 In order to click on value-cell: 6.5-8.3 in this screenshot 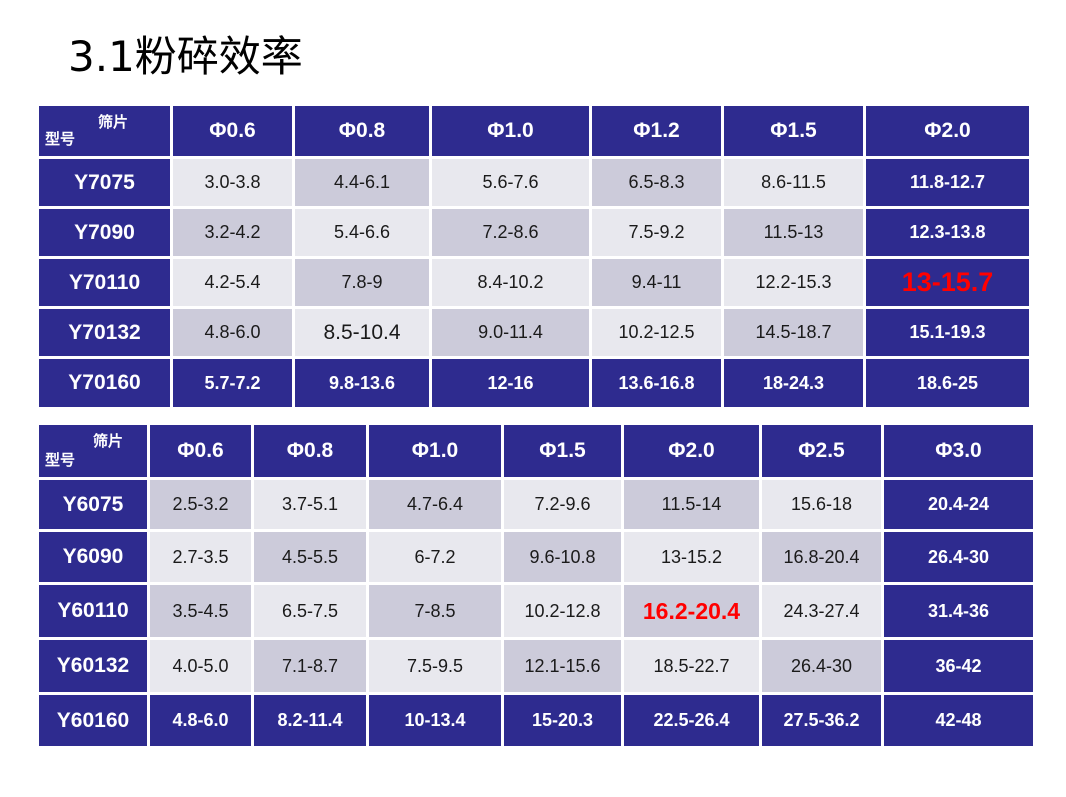, I will do `click(656, 182)`.